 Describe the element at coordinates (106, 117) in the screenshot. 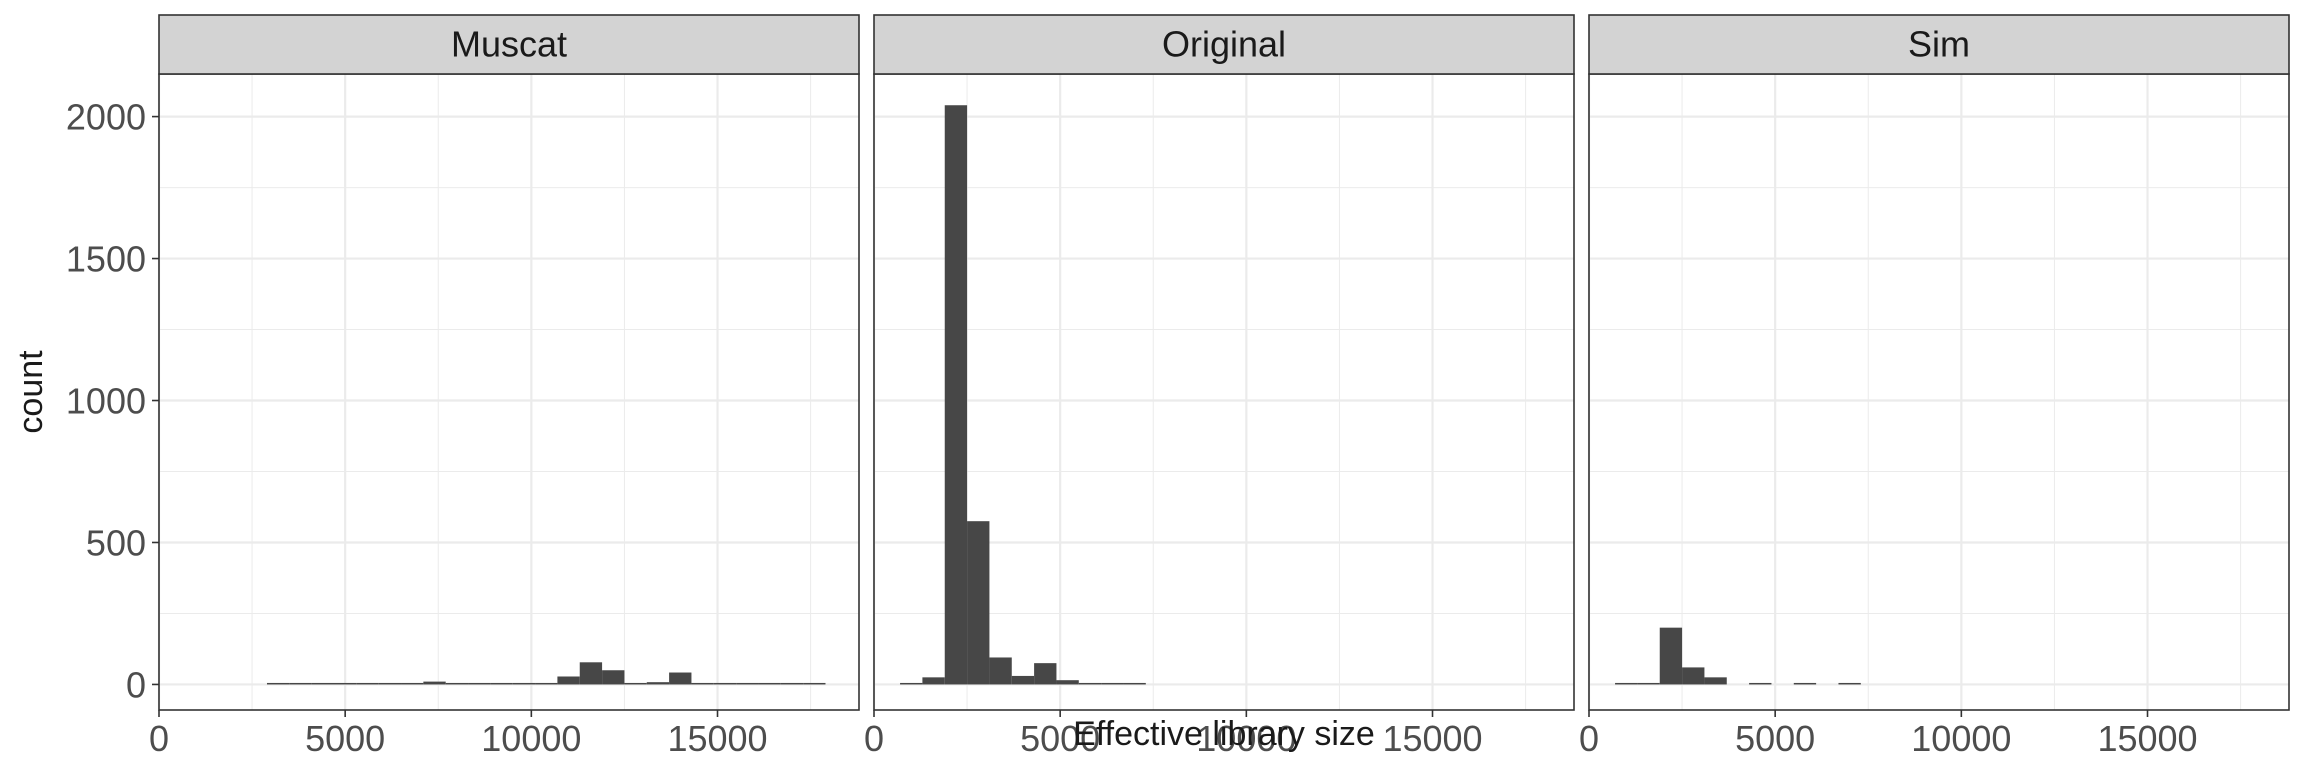

I see `y-tick-label: 2000` at that location.